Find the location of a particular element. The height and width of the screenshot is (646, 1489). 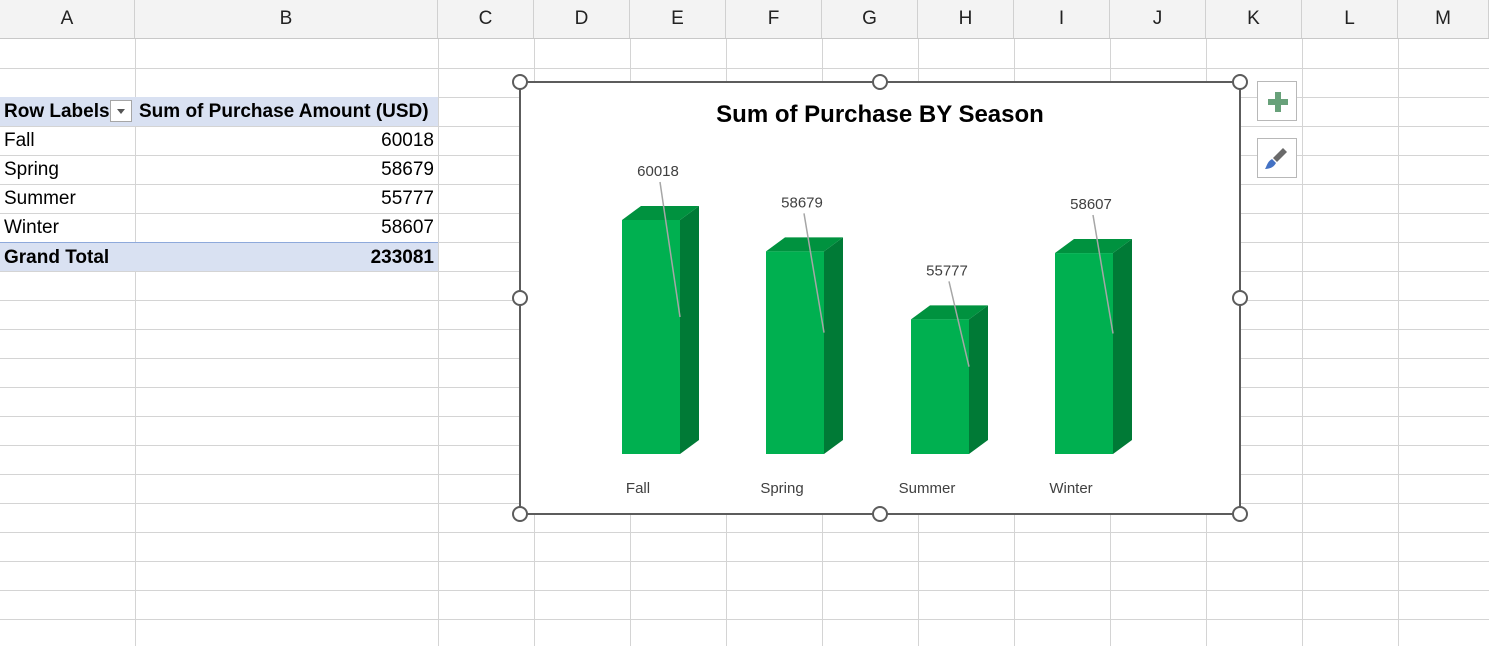

data-label-fall: 60018 is located at coordinates (658, 171).